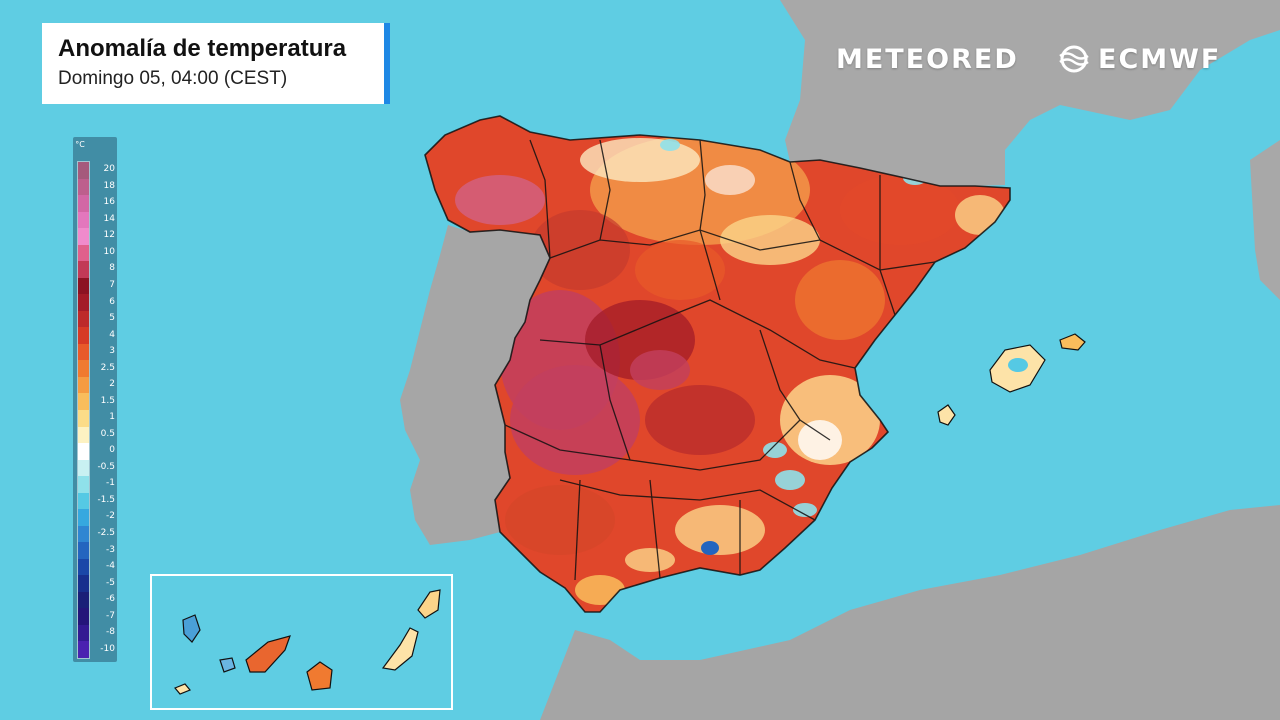 The image size is (1280, 720). I want to click on legend-color-bar, so click(83, 410).